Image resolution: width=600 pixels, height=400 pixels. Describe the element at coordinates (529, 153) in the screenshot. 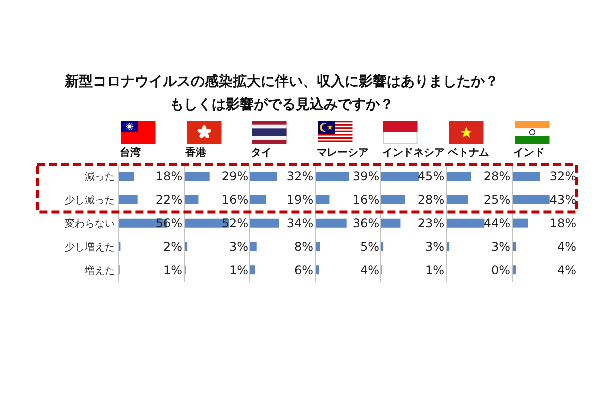

I see `chart-title: インド` at that location.